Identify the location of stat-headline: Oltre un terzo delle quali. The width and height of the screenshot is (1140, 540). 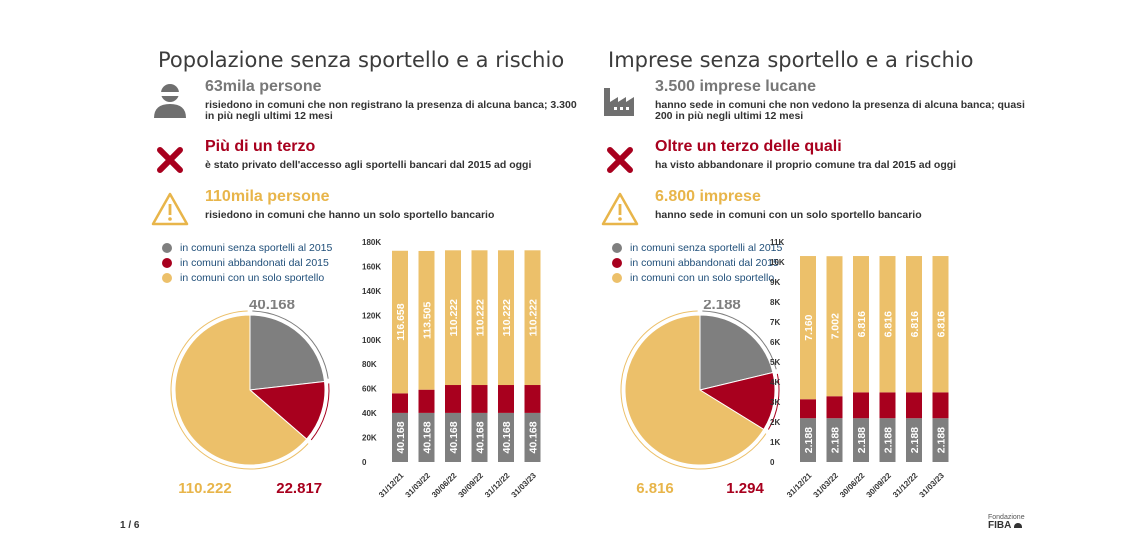
(748, 146).